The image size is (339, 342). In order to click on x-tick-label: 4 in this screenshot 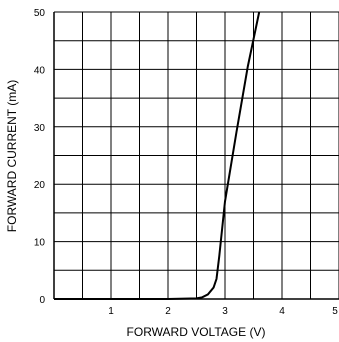, I will do `click(282, 311)`.